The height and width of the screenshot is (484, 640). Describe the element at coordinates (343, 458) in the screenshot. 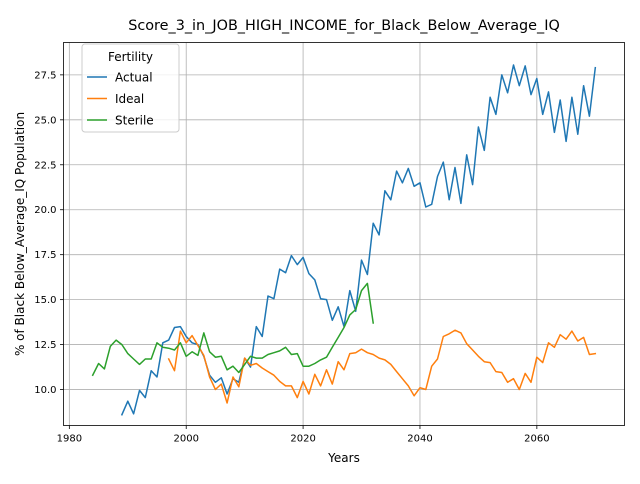

I see `x-axis-label: Years` at that location.